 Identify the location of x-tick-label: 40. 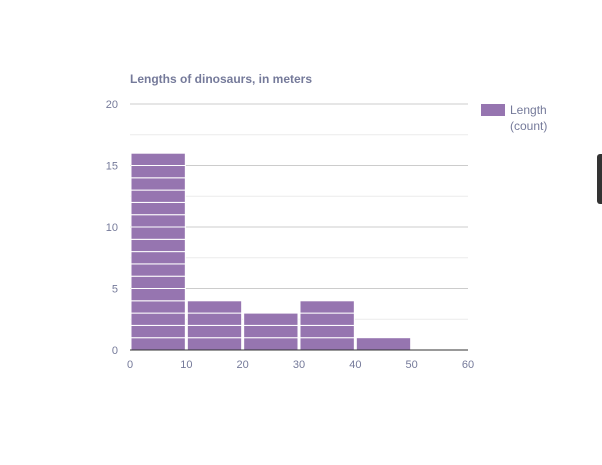
(355, 365).